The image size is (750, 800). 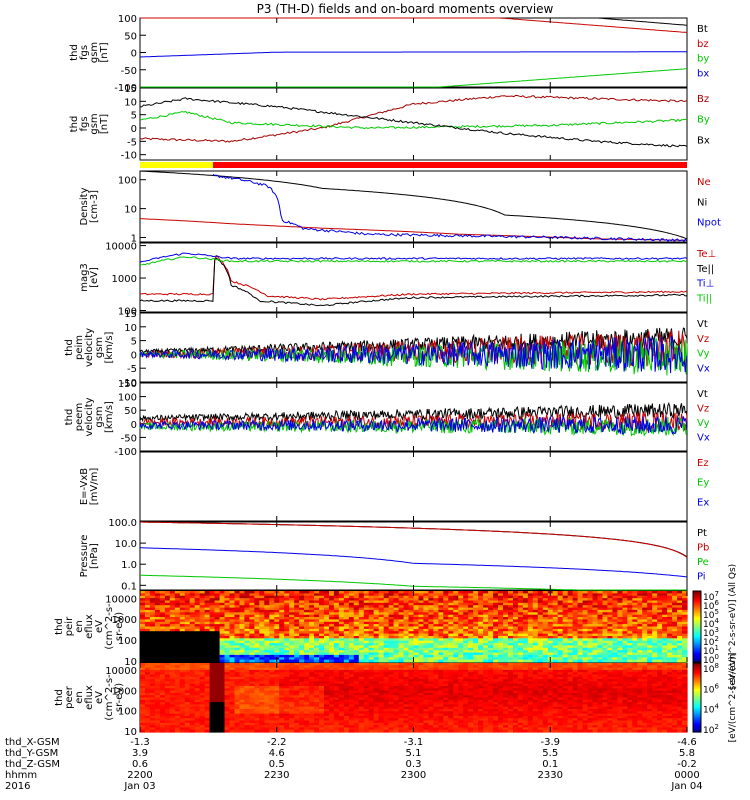 What do you see at coordinates (413, 282) in the screenshot?
I see `panel-3-series-Te||` at bounding box center [413, 282].